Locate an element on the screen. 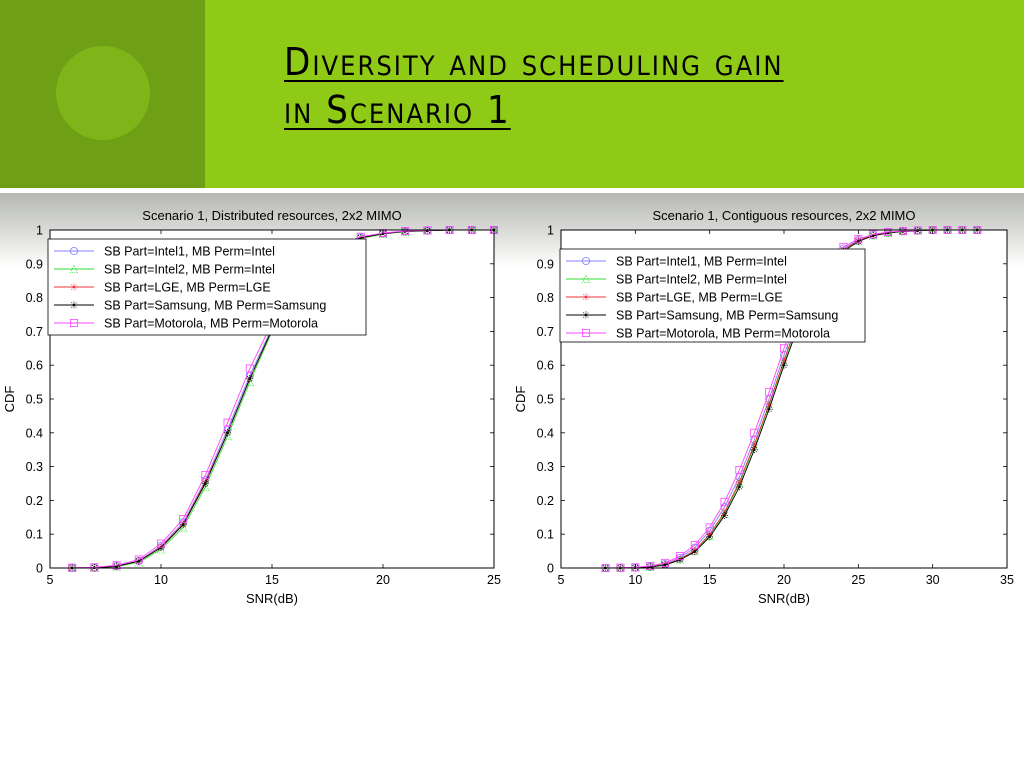  x-tick-label: 30 is located at coordinates (933, 580).